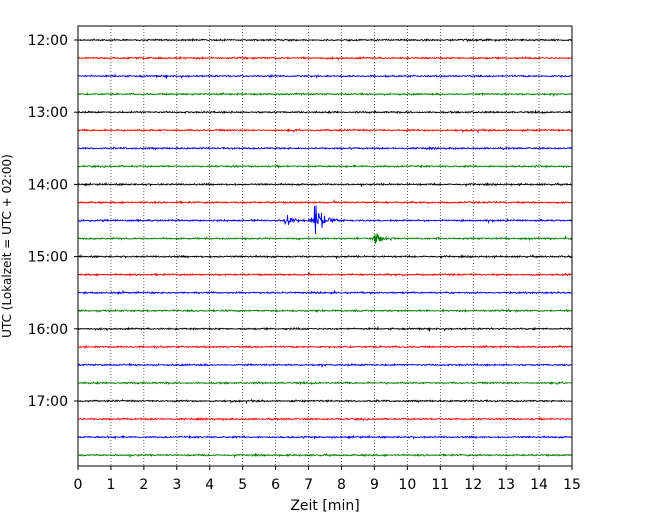 The image size is (650, 520). Describe the element at coordinates (48, 185) in the screenshot. I see `y-tick-label: 14:00` at that location.